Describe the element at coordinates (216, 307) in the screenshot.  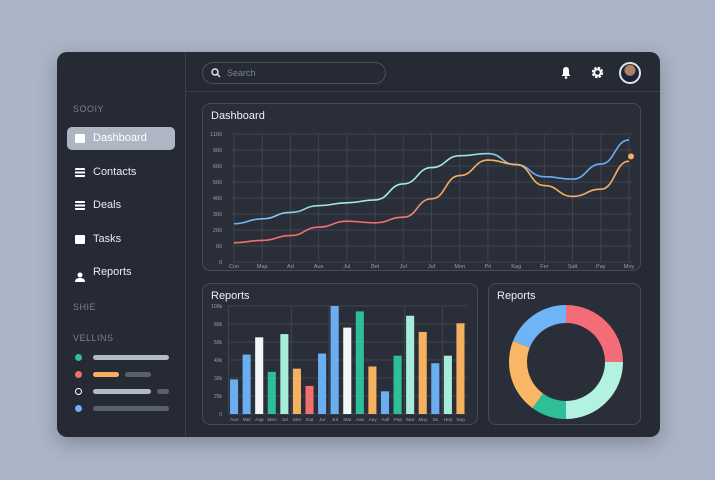
I see `y-tick-label: 100k` at that location.